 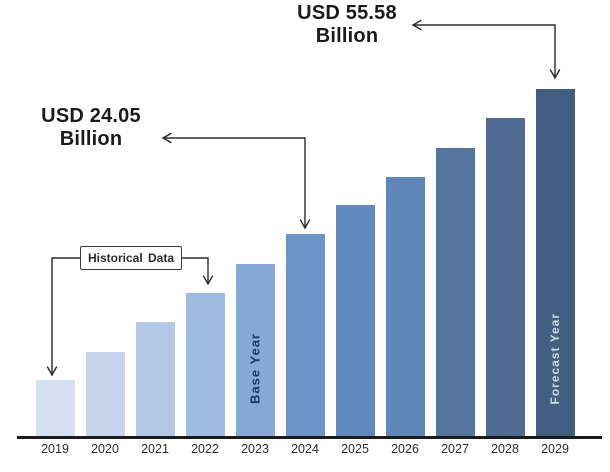 What do you see at coordinates (55, 408) in the screenshot?
I see `bar-2019` at bounding box center [55, 408].